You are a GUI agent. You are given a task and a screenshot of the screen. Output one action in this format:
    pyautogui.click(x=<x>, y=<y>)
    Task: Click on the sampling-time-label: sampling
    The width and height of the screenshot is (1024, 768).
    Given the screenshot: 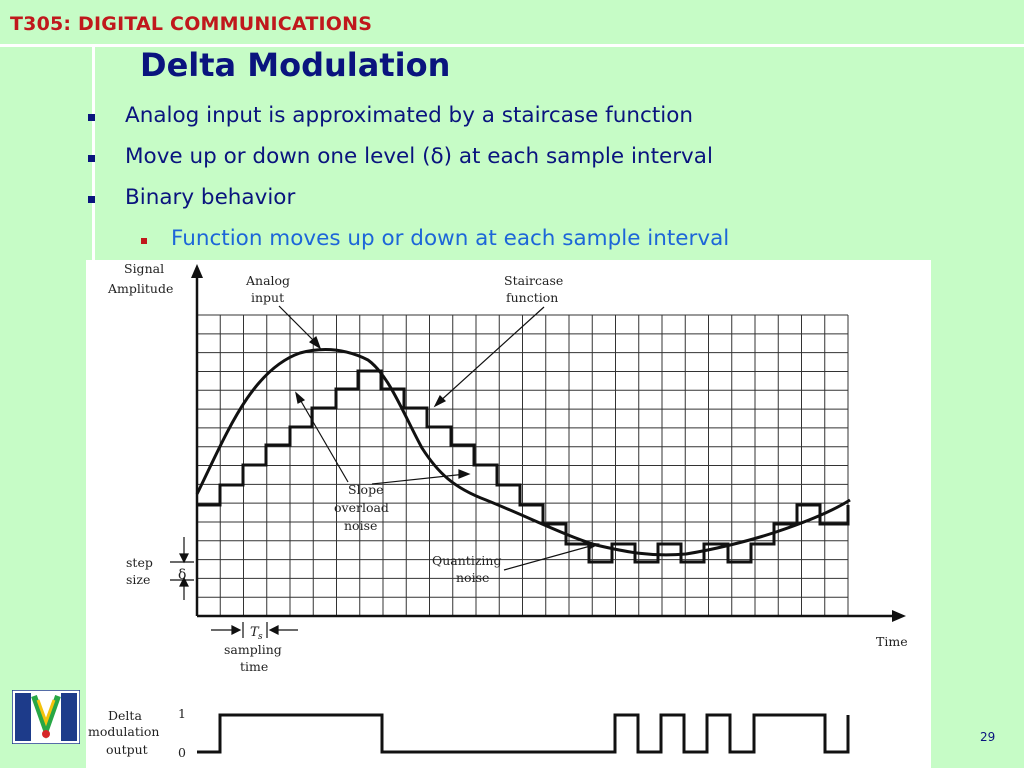 What is the action you would take?
    pyautogui.click(x=253, y=649)
    